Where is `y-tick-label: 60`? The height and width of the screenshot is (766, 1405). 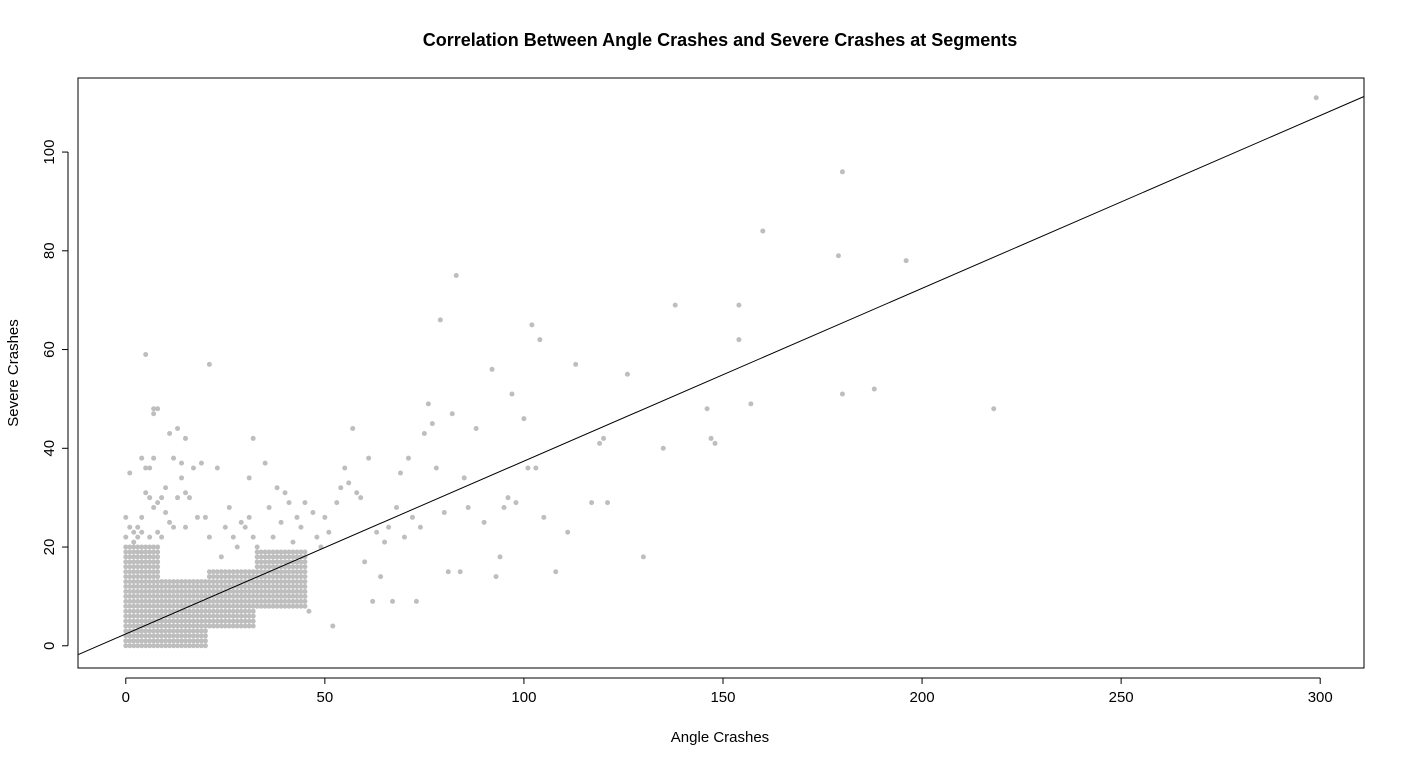 y-tick-label: 60 is located at coordinates (49, 349).